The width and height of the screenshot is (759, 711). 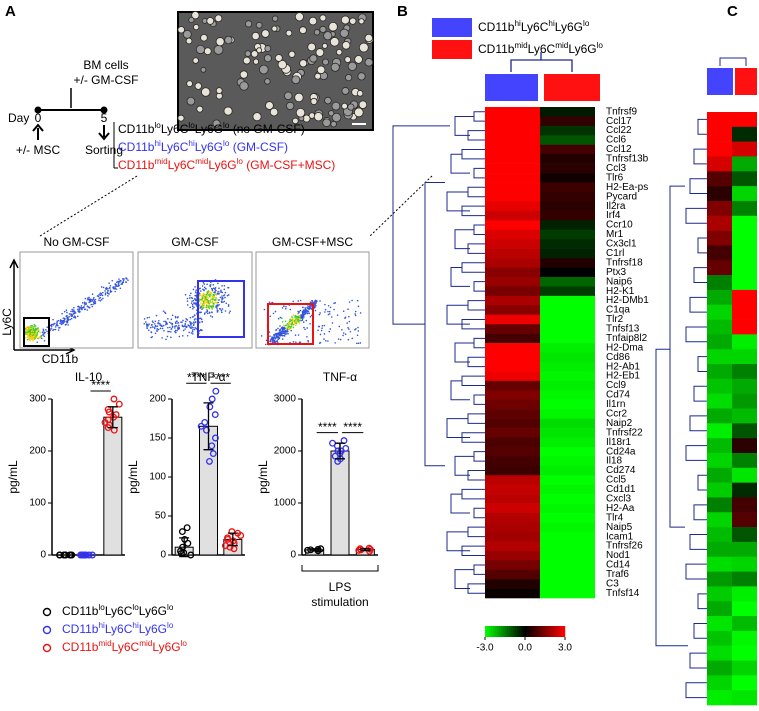 What do you see at coordinates (619, 281) in the screenshot?
I see `gene-label: Naip6` at bounding box center [619, 281].